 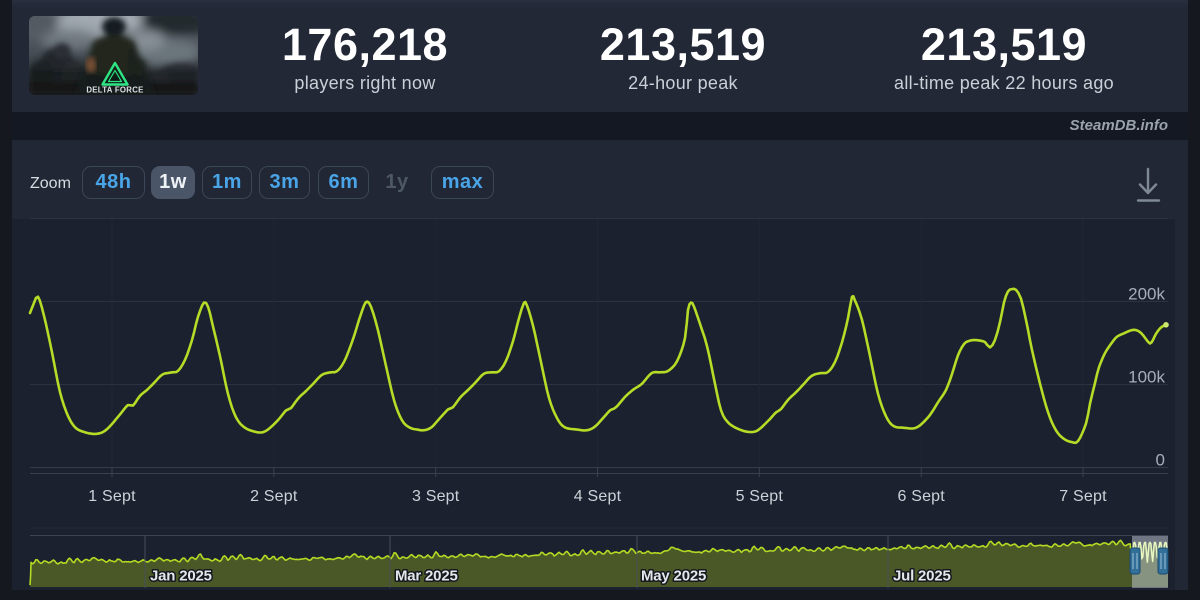 I want to click on svg-text: 2 Sept, so click(x=274, y=496).